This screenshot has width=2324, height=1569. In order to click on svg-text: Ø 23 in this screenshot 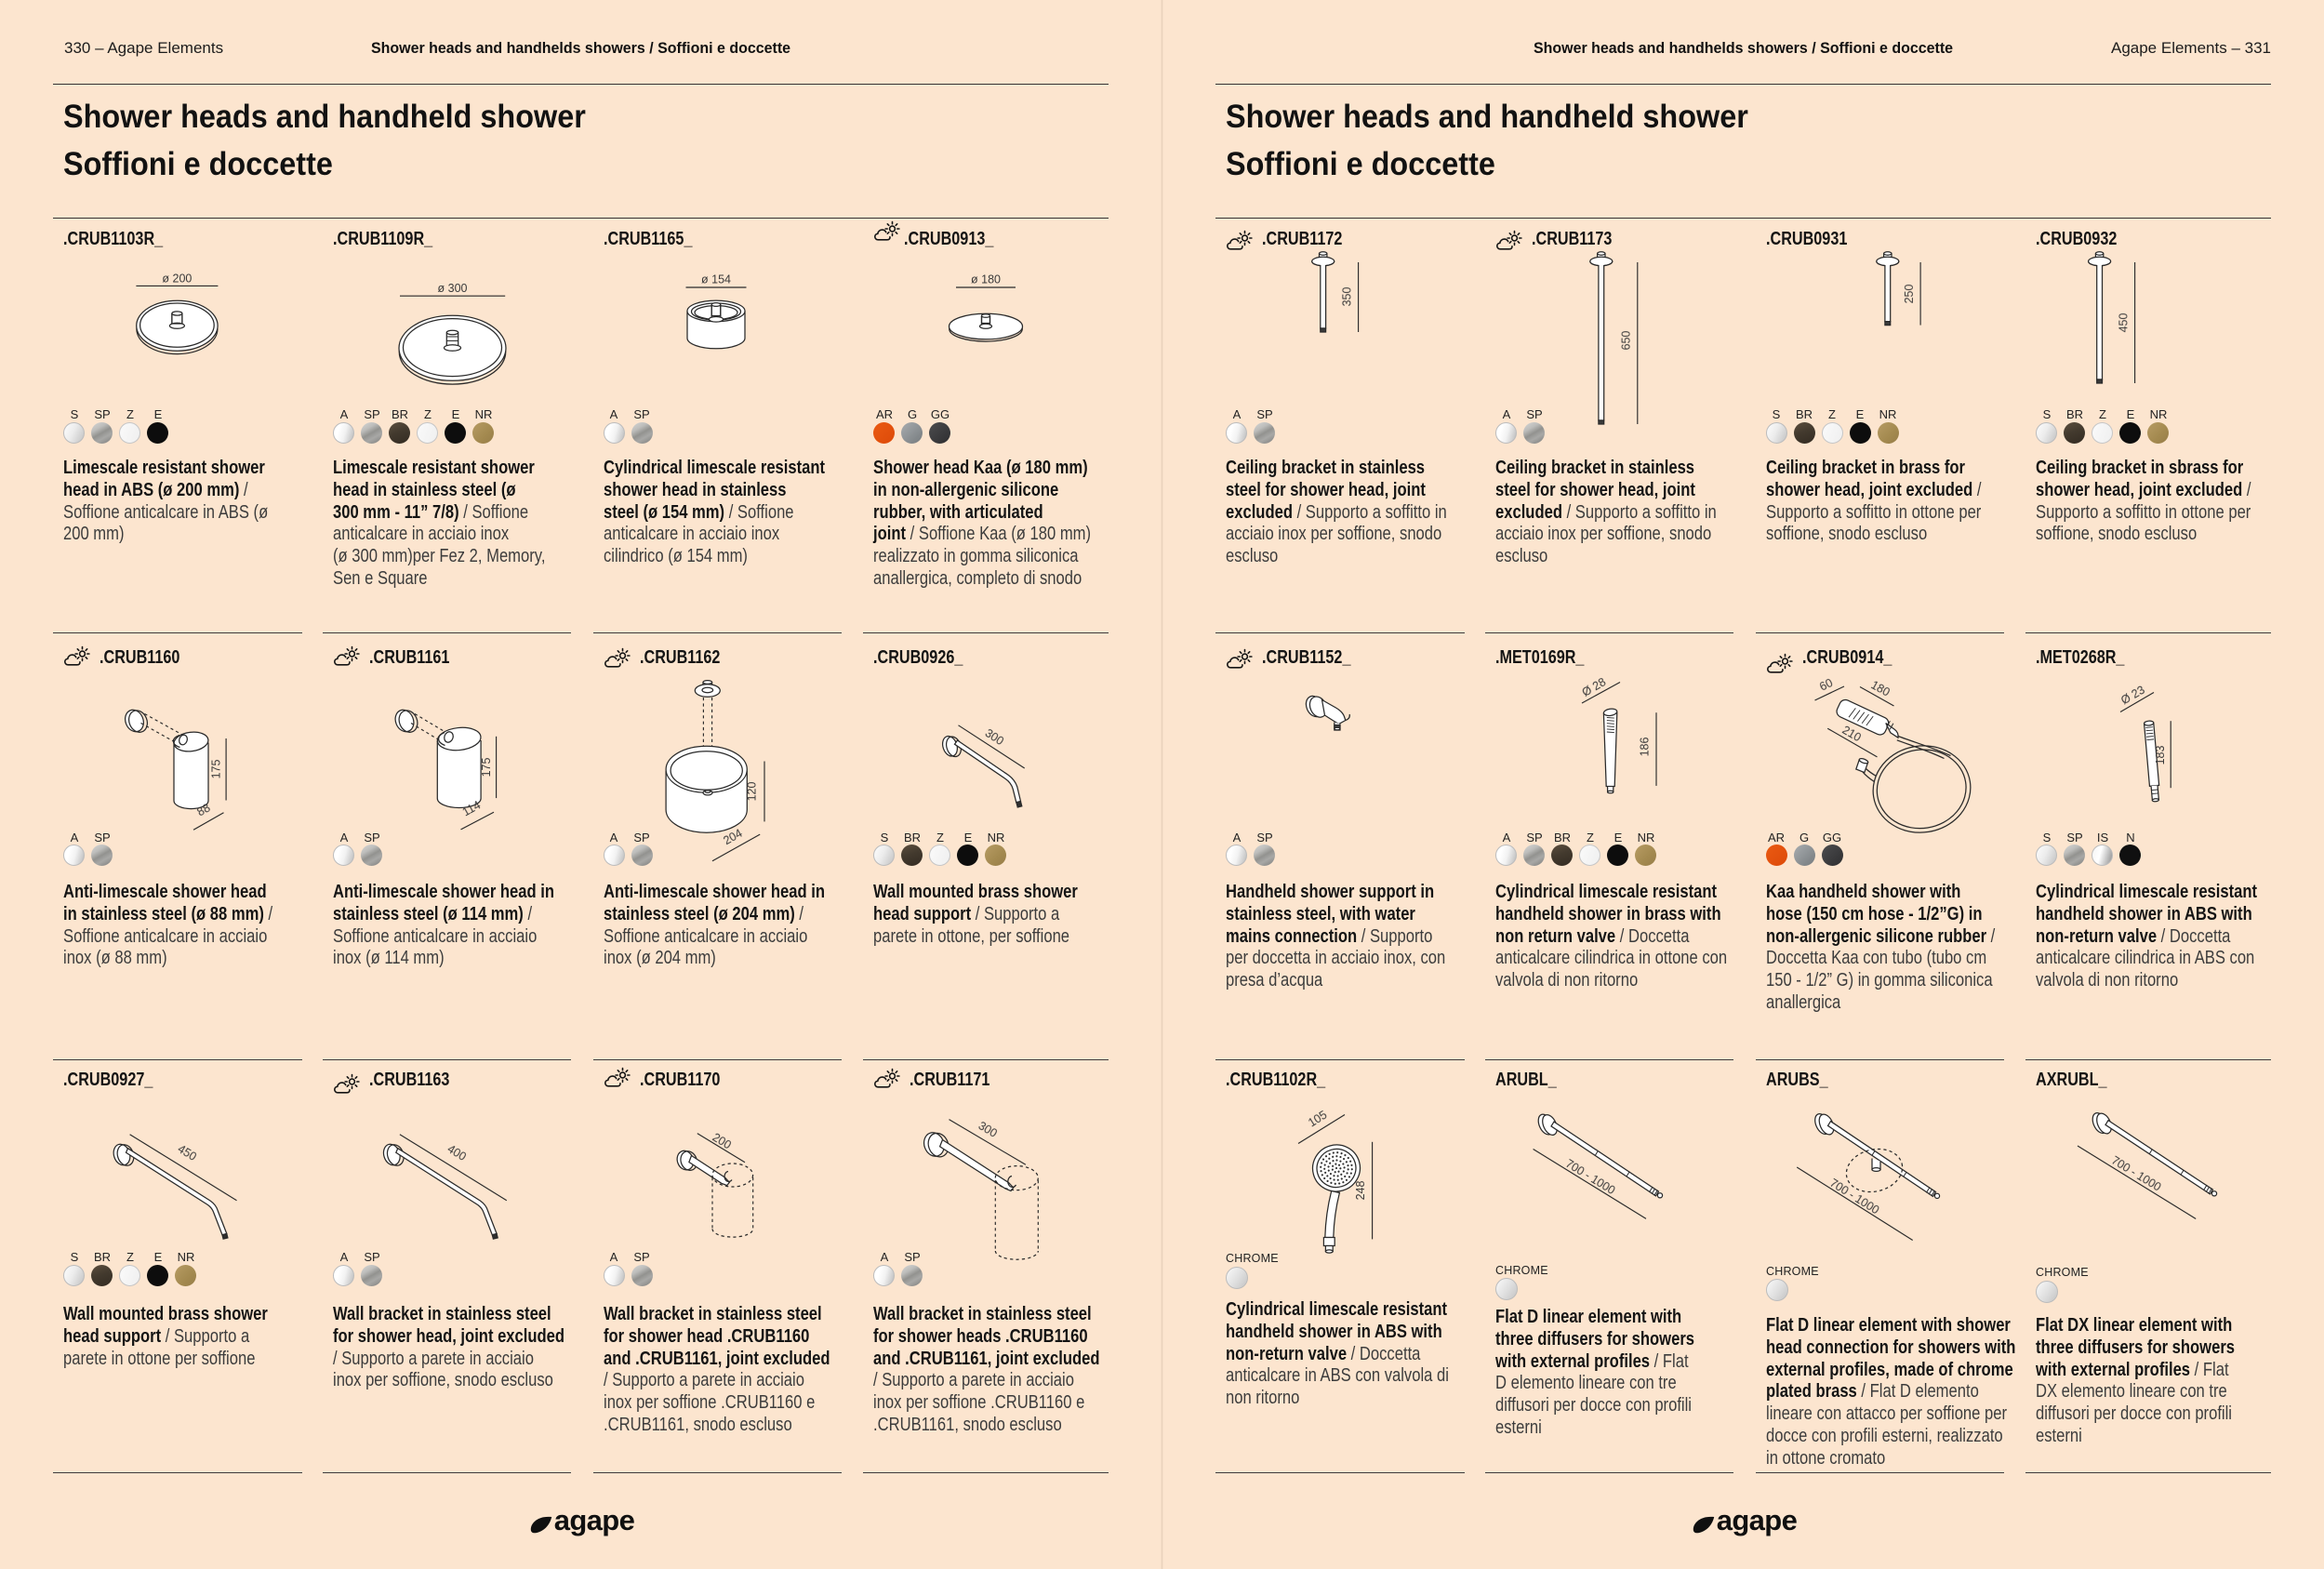, I will do `click(2132, 696)`.